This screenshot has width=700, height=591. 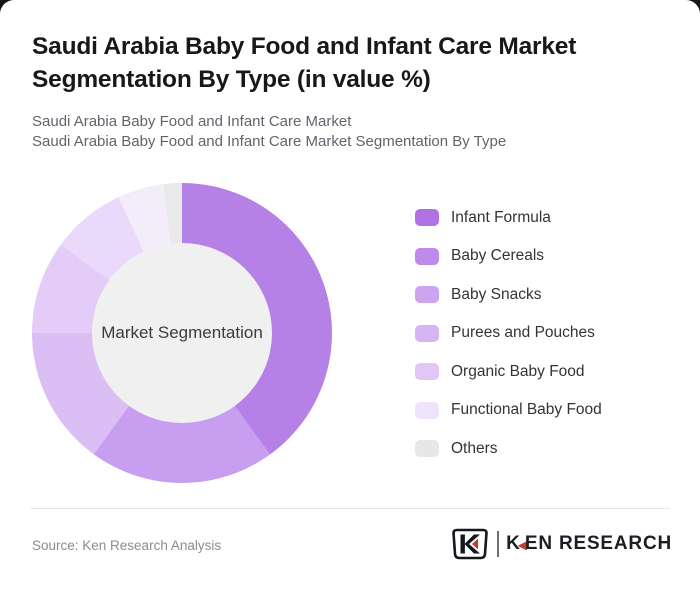 What do you see at coordinates (518, 371) in the screenshot?
I see `legend-label: Organic Baby Food` at bounding box center [518, 371].